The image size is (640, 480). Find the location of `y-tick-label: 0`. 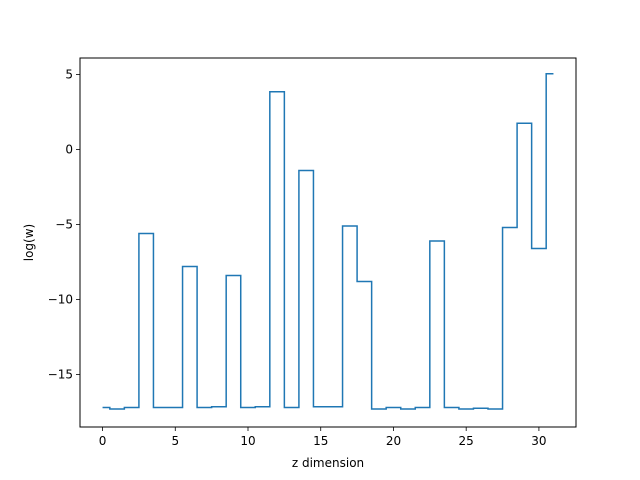

y-tick-label: 0 is located at coordinates (69, 150).